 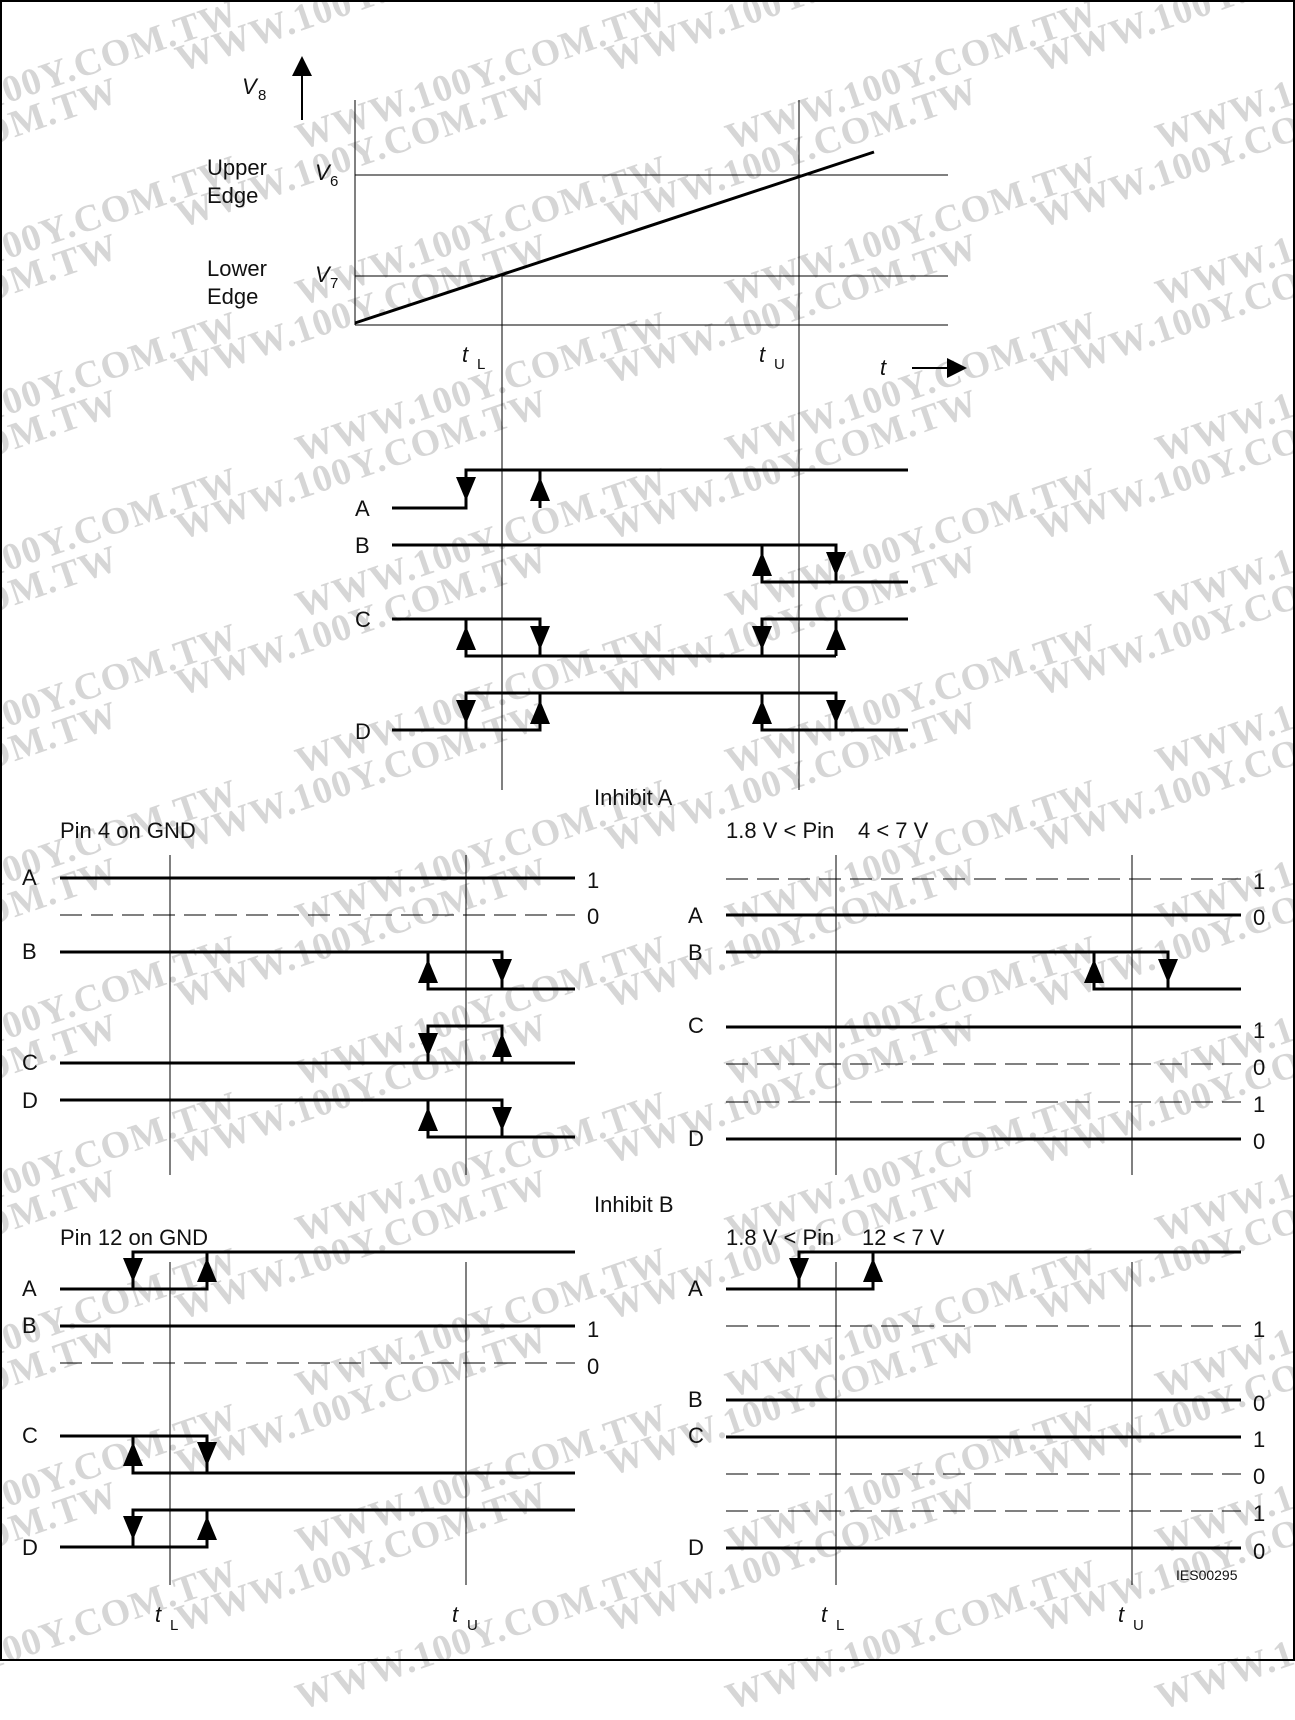 I want to click on v8-label: V, so click(x=250, y=86).